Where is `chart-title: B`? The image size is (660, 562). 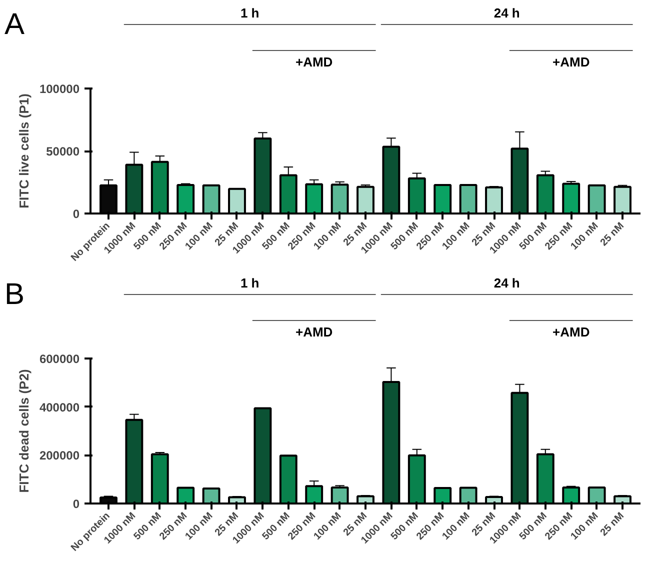
chart-title: B is located at coordinates (14, 294).